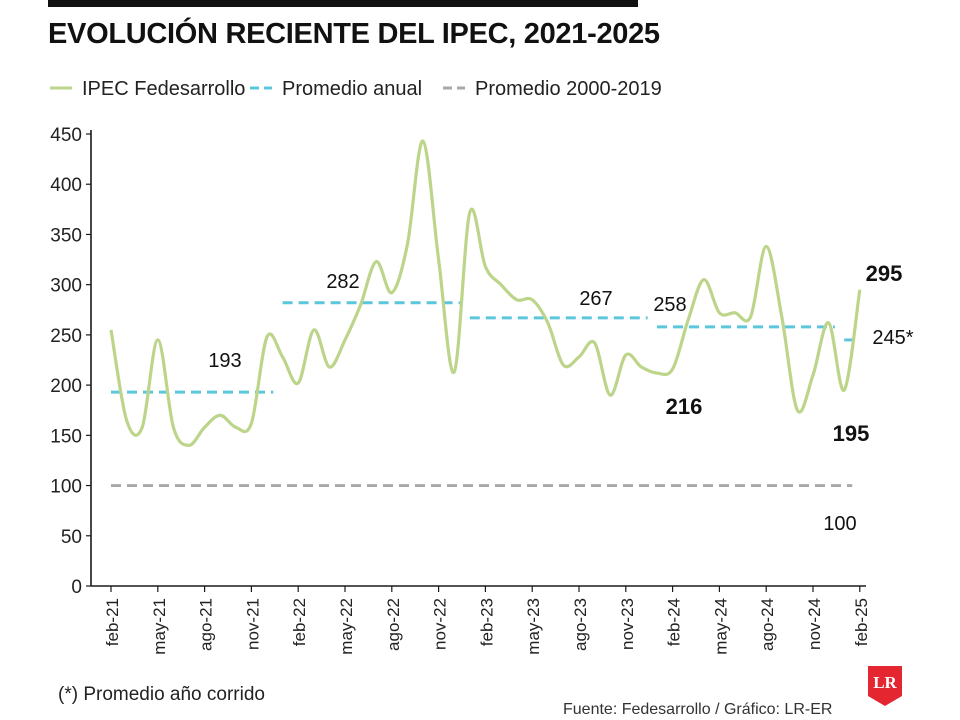 This screenshot has width=960, height=720. What do you see at coordinates (159, 626) in the screenshot?
I see `x-tick-label: may-21` at bounding box center [159, 626].